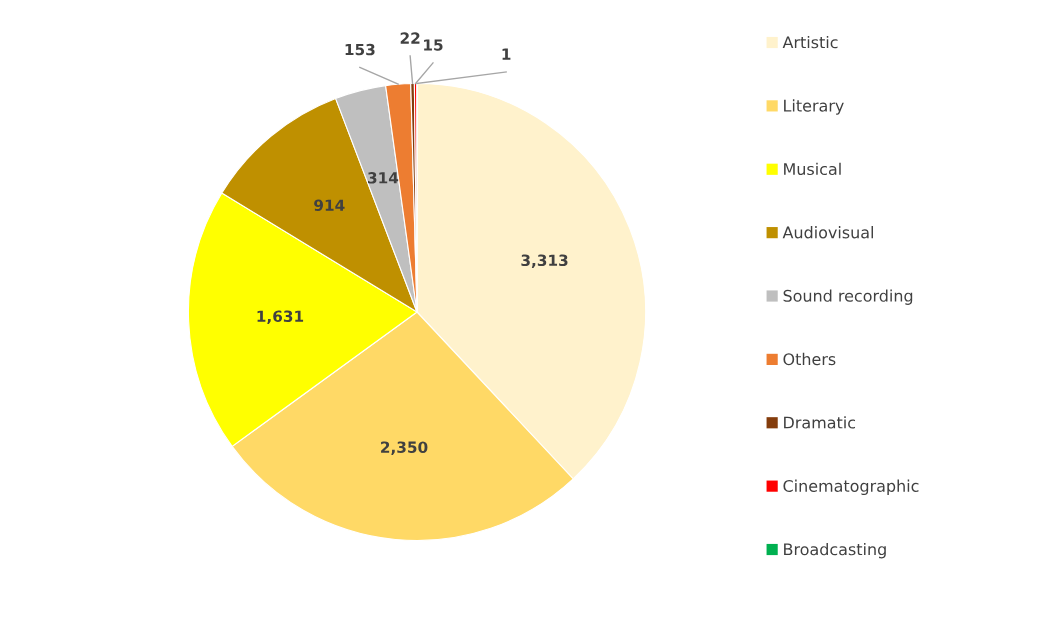  Describe the element at coordinates (835, 550) in the screenshot. I see `legend-label: Broadcasting` at that location.